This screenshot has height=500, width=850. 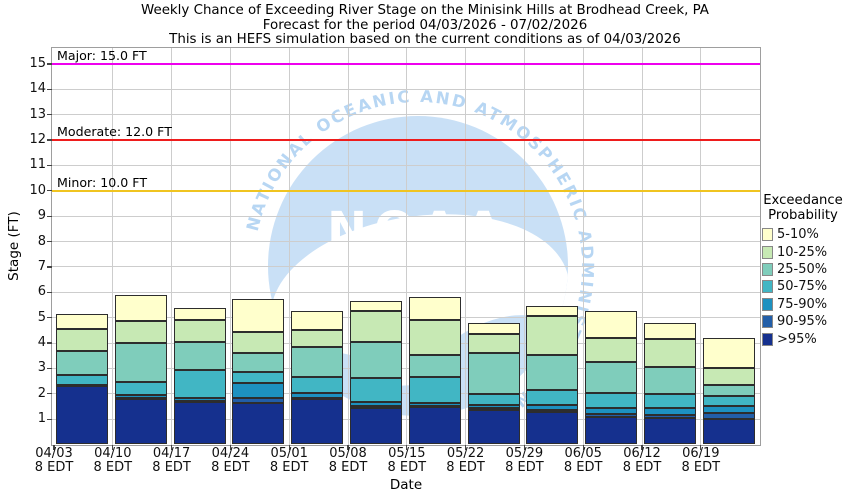 What do you see at coordinates (583, 453) in the screenshot?
I see `x-tick-label-date: 06/05` at bounding box center [583, 453].